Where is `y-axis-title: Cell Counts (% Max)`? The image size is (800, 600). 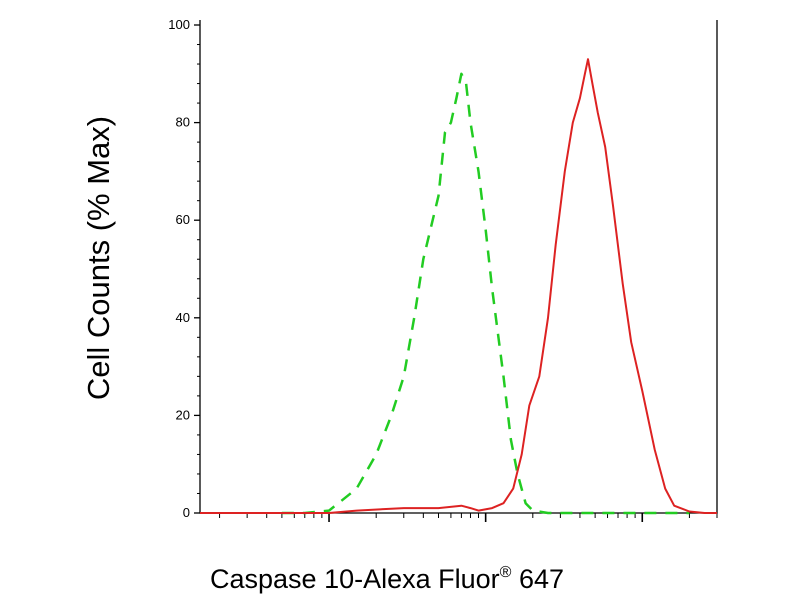 y-axis-title: Cell Counts (% Max) is located at coordinates (98, 258).